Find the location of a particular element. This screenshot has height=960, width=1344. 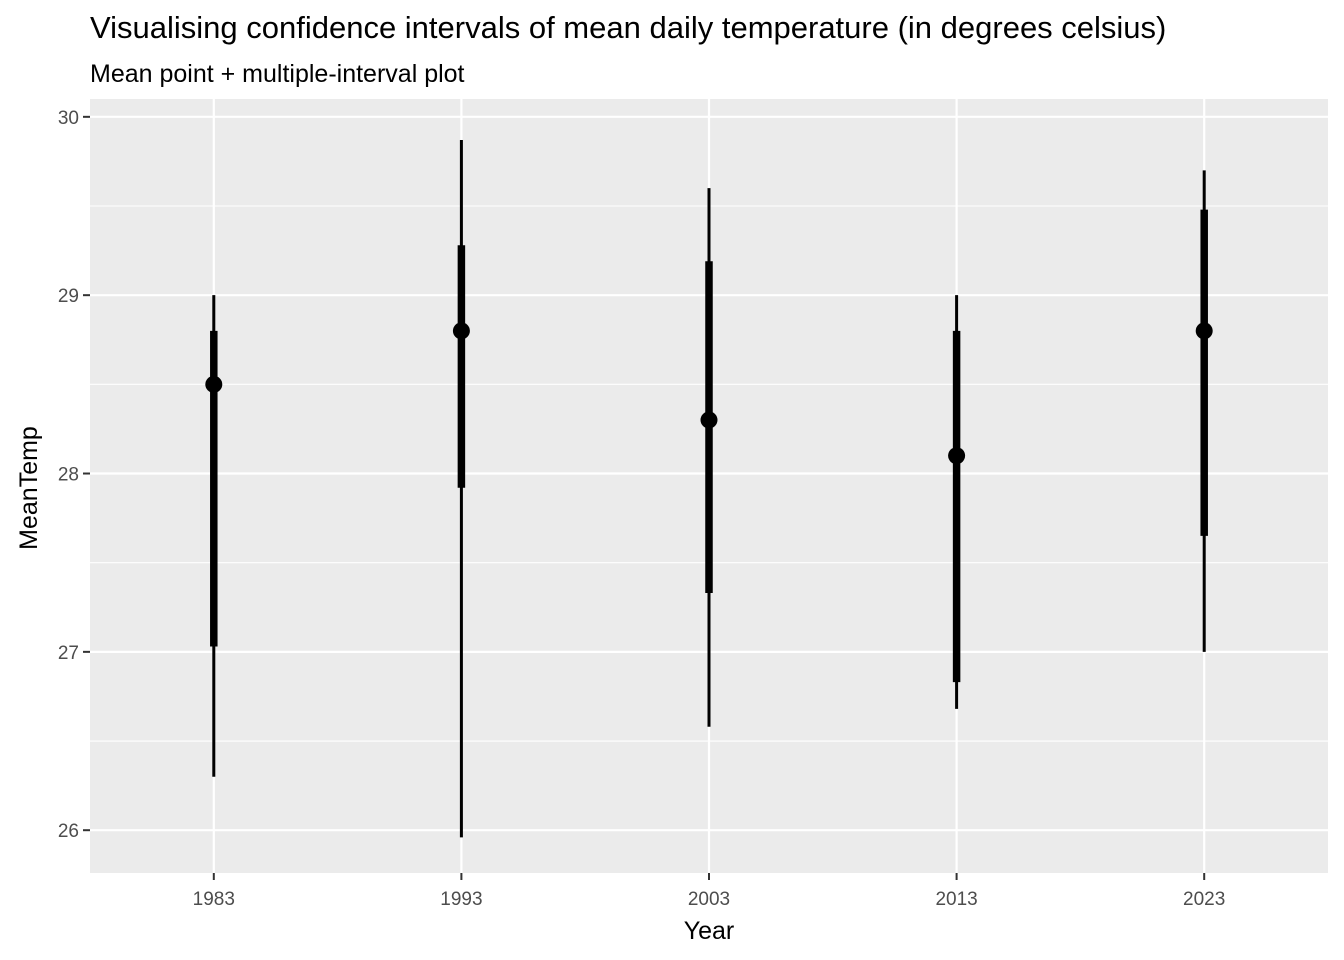

x-tick-label: 2023 is located at coordinates (1204, 899).